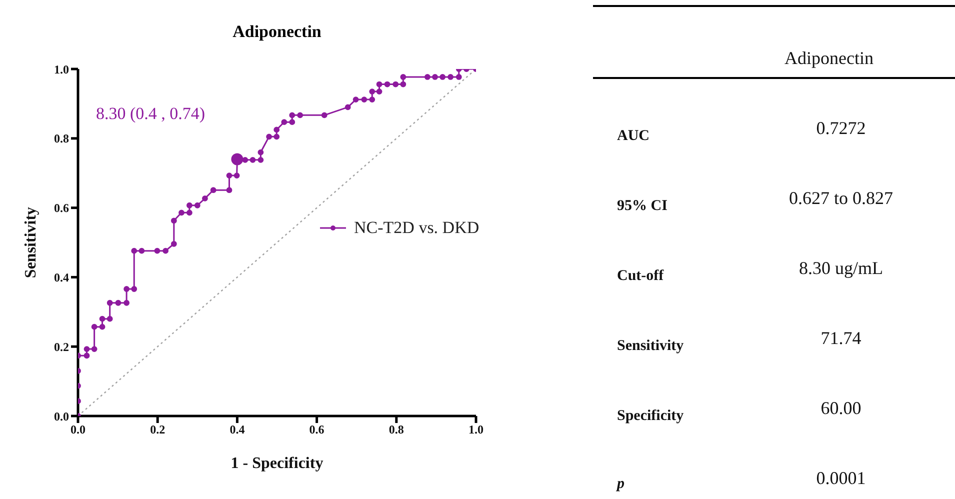 The width and height of the screenshot is (955, 499). Describe the element at coordinates (642, 207) in the screenshot. I see `category-label: 95% CI` at that location.